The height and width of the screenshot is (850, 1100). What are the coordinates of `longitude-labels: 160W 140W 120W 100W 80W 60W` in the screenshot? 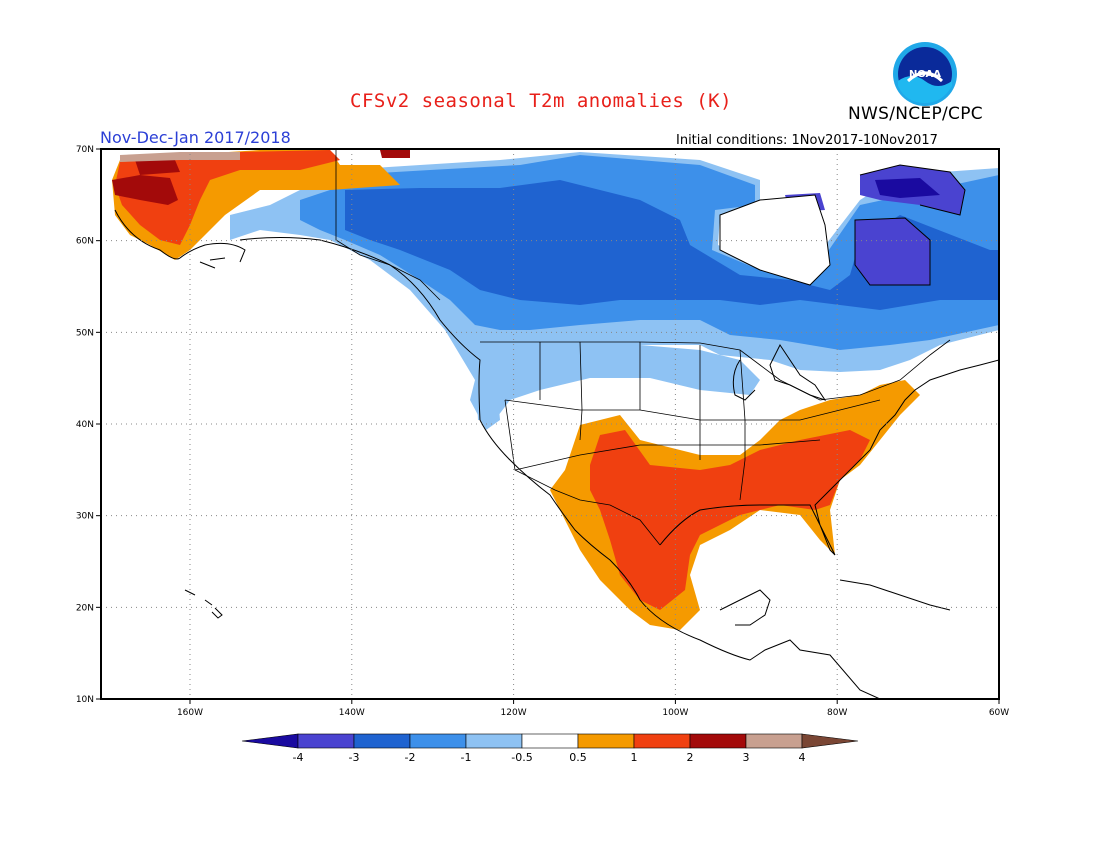 It's located at (593, 708).